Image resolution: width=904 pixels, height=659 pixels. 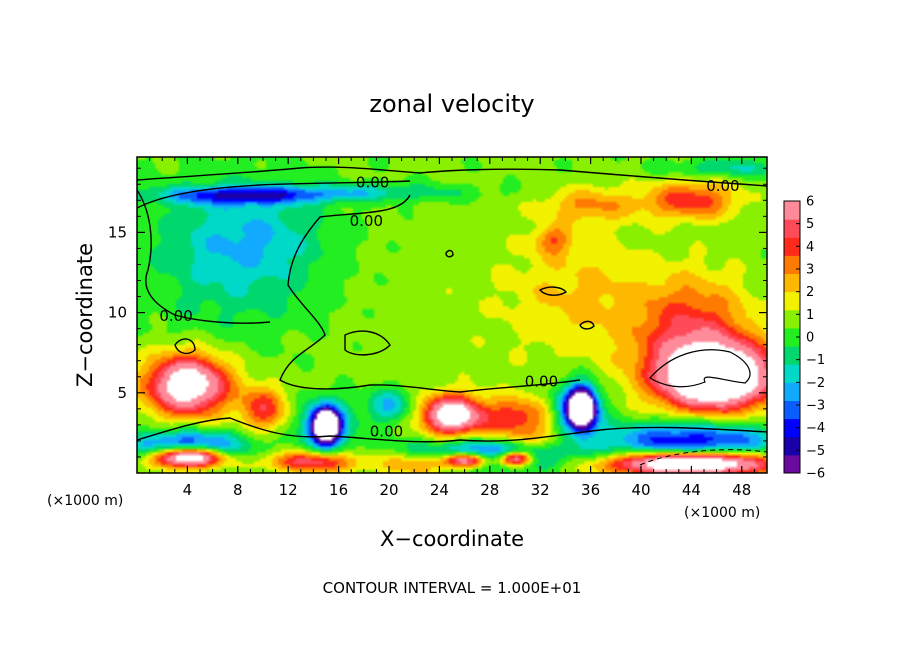 What do you see at coordinates (815, 406) in the screenshot?
I see `colorbar-label: −3` at bounding box center [815, 406].